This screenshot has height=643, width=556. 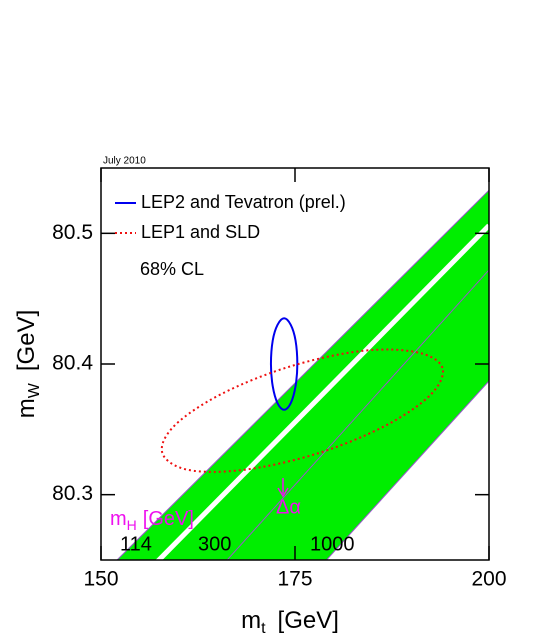 What do you see at coordinates (26, 408) in the screenshot?
I see `y-label-symbol: m` at bounding box center [26, 408].